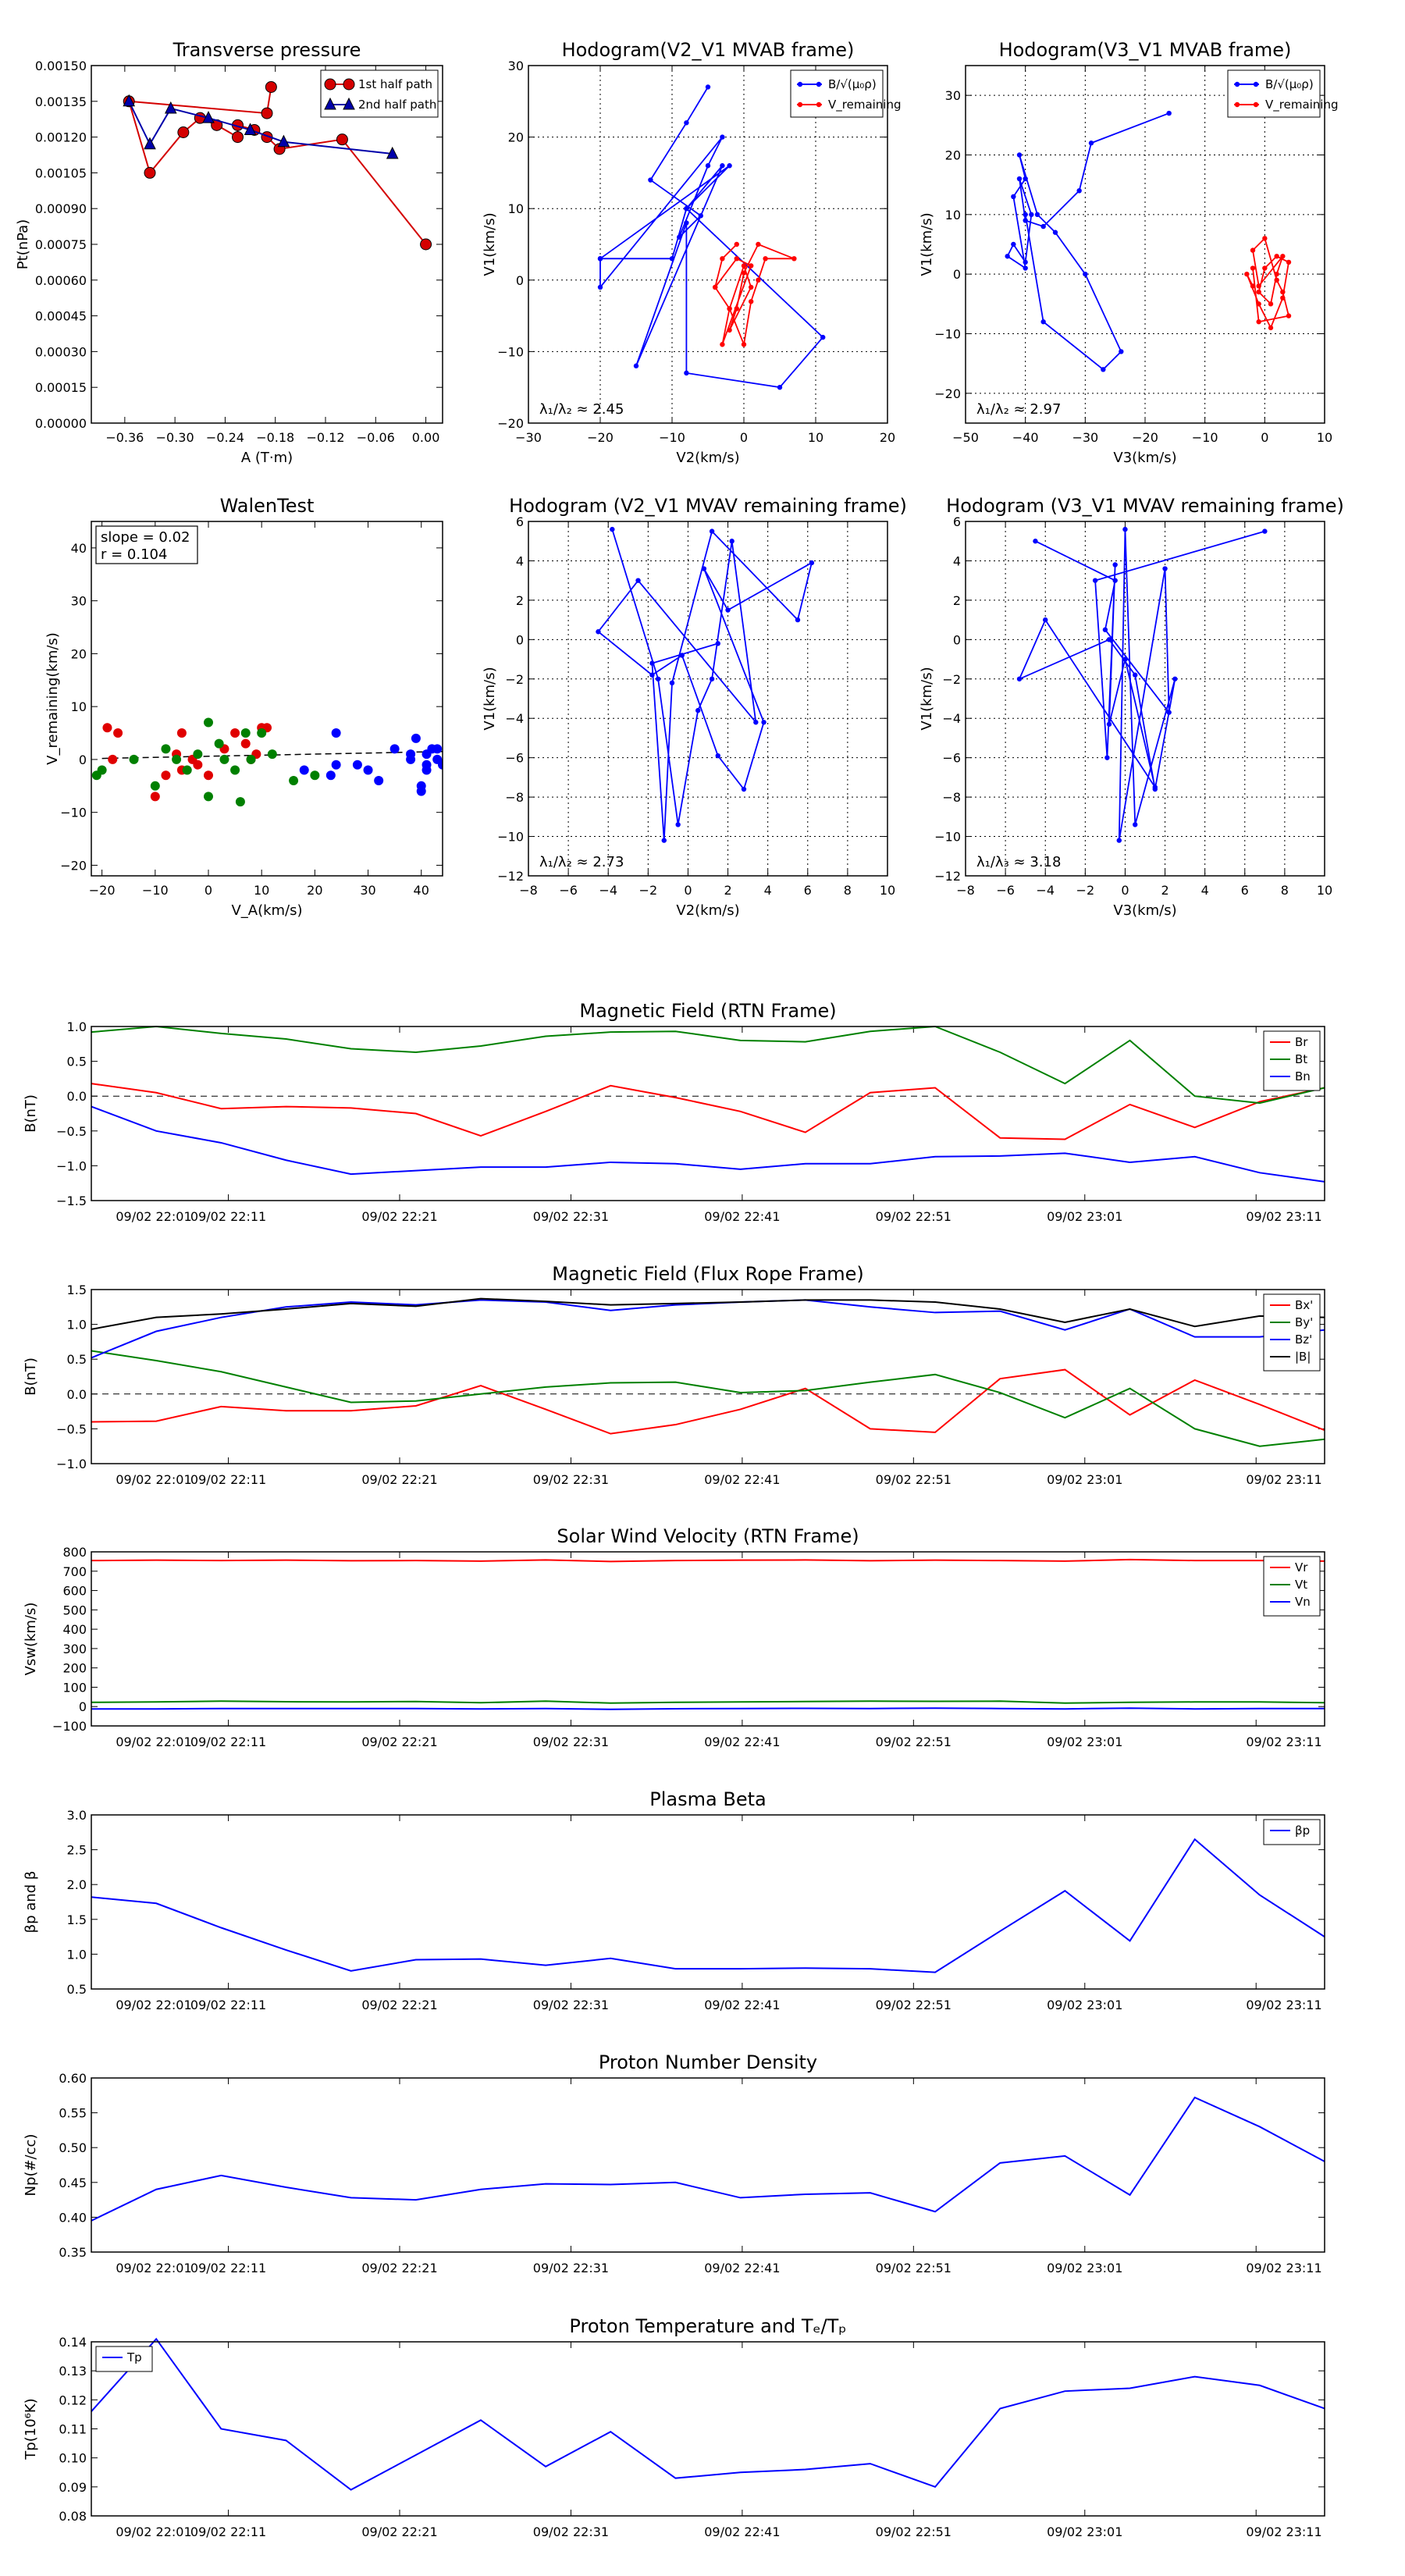 The height and width of the screenshot is (2576, 1405). Describe the element at coordinates (72, 1131) in the screenshot. I see `y-tick-label: −0.5` at that location.